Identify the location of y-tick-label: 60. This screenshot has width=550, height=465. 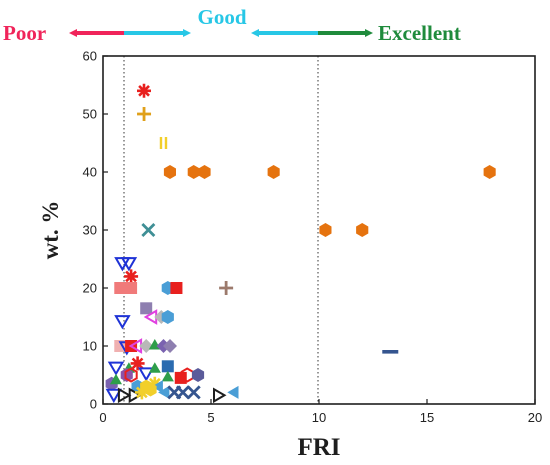
(90, 56).